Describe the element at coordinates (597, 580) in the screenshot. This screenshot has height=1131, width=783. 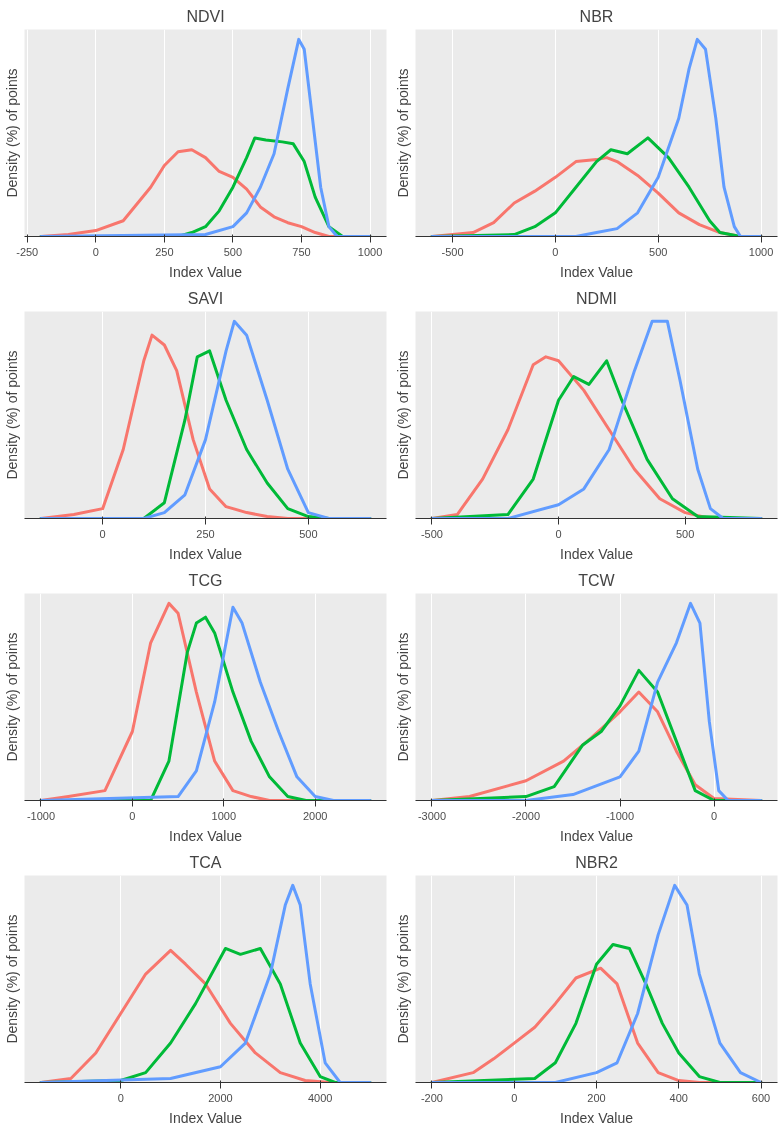
I see `chart-title: TCW` at that location.